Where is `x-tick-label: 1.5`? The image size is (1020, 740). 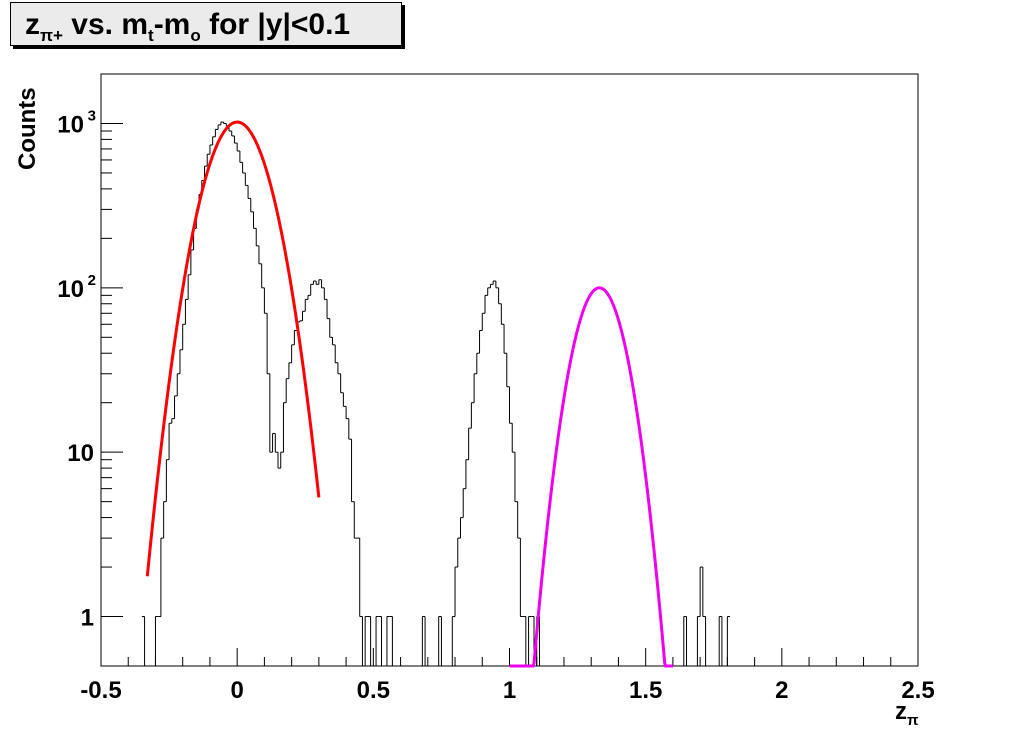
x-tick-label: 1.5 is located at coordinates (645, 690).